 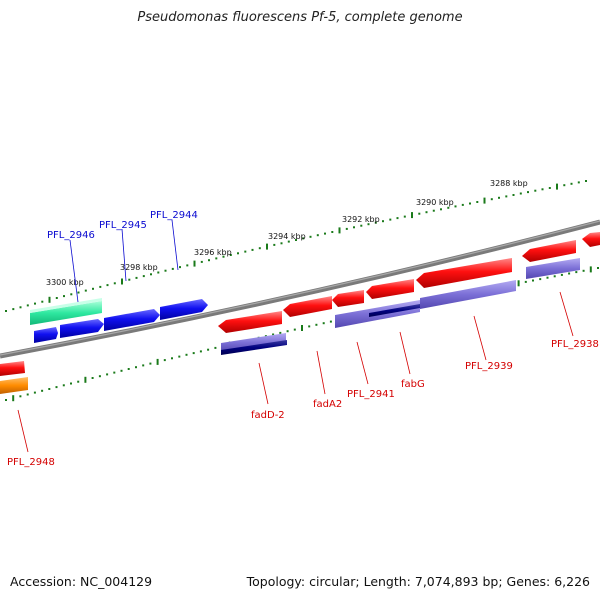 I want to click on accession-text: Accession: NC_004129, so click(x=81, y=581).